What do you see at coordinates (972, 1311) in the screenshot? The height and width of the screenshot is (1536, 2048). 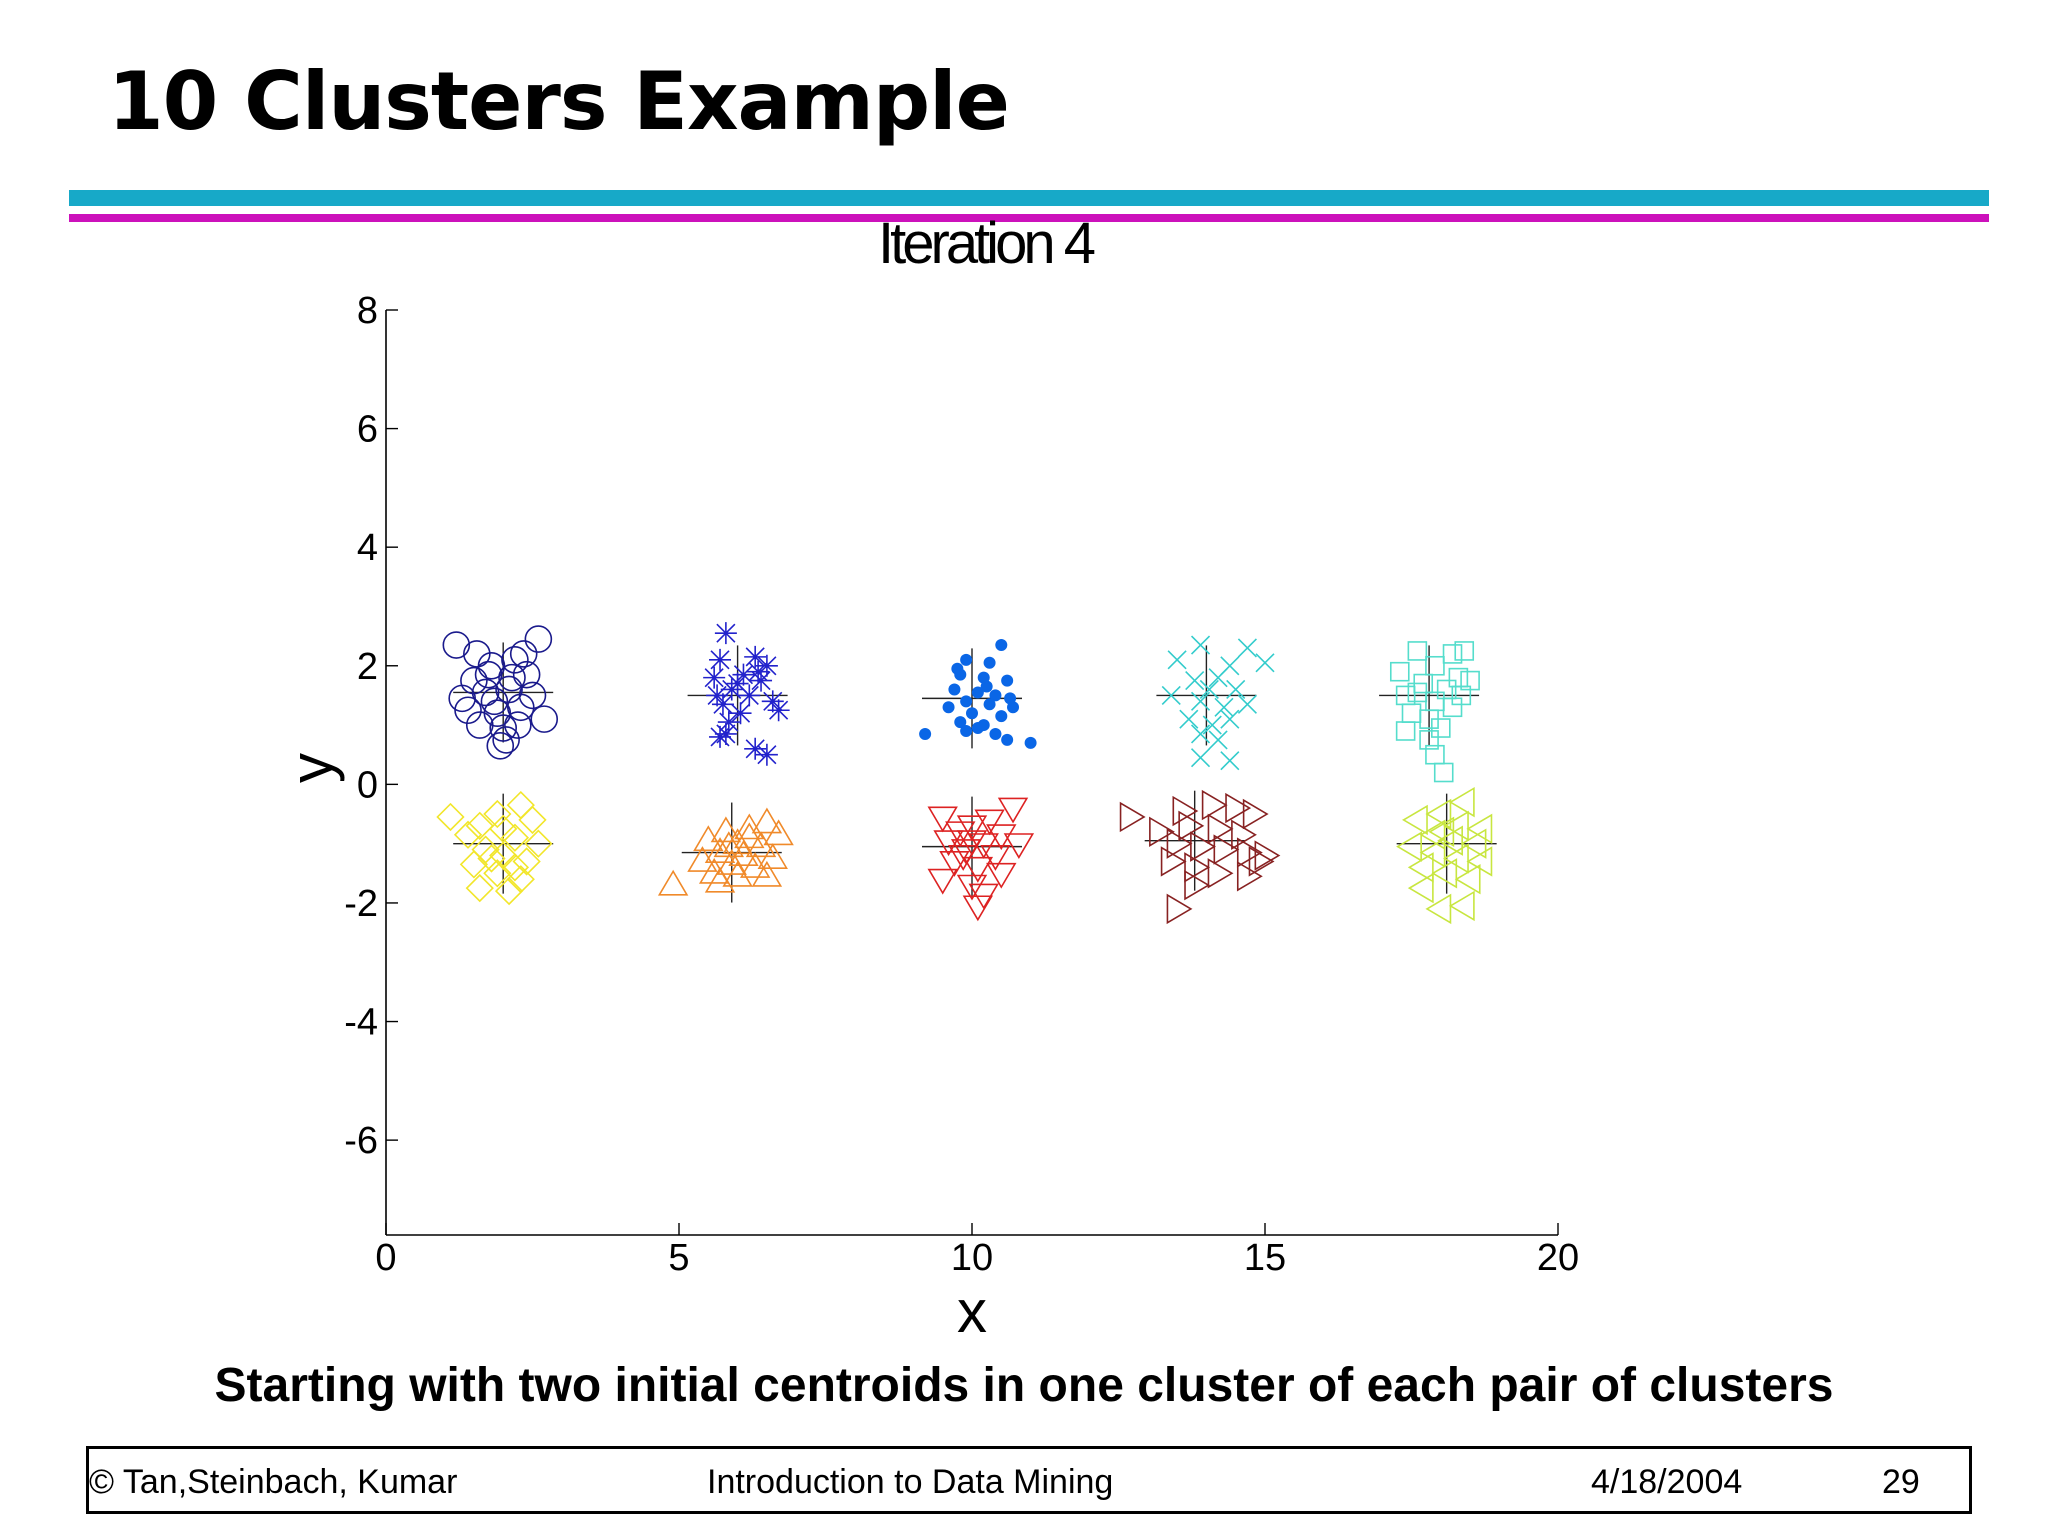 I see `x-axis-title: x` at bounding box center [972, 1311].